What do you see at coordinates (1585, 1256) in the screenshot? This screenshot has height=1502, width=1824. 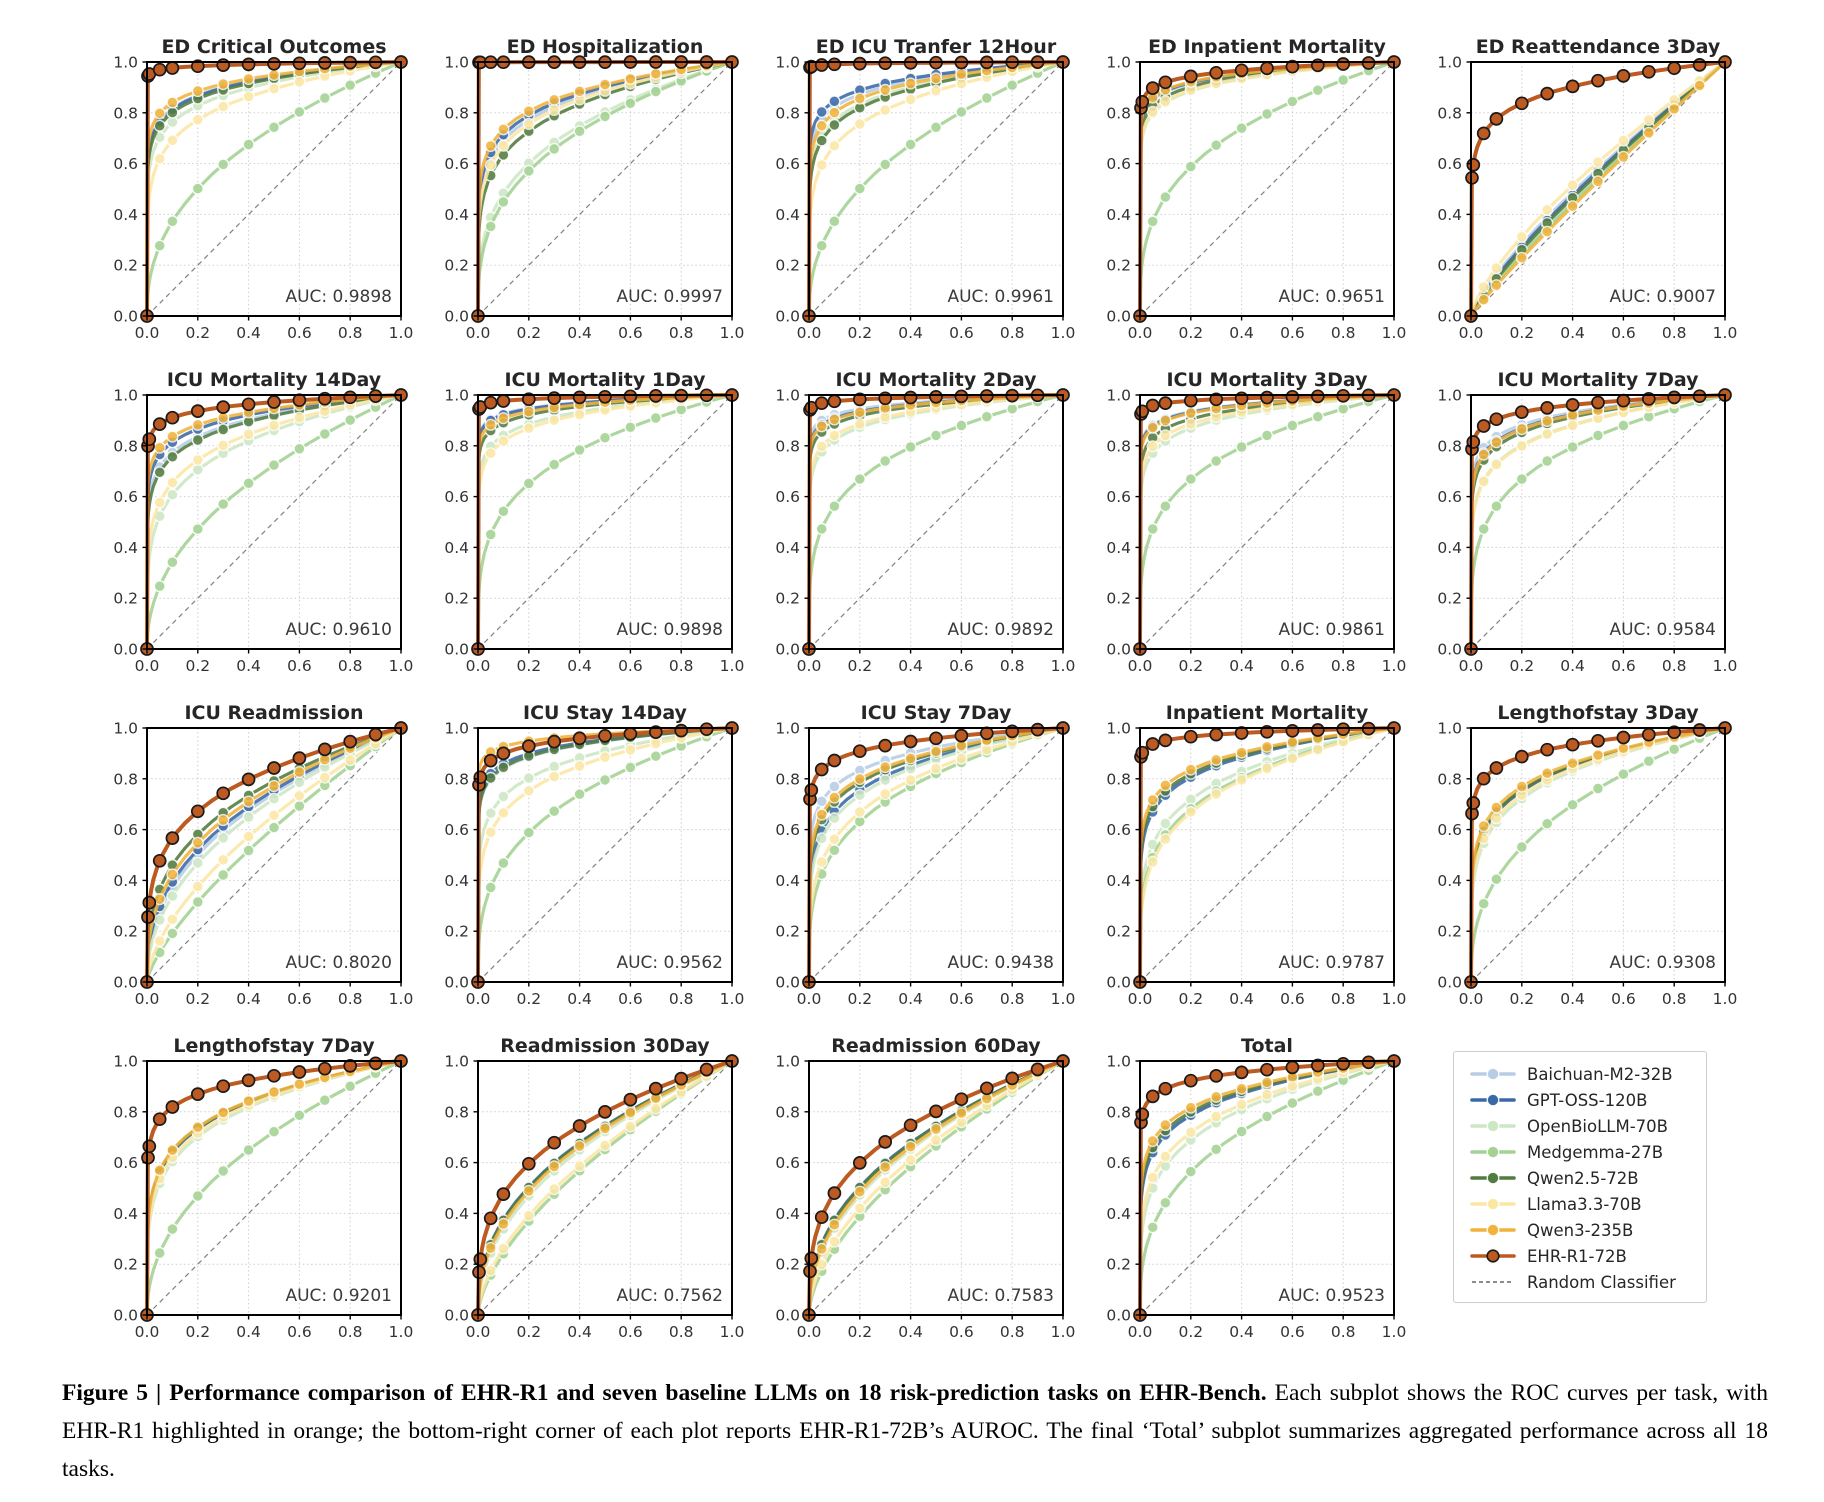 I see `legend-item-ehr-r1-72b: EHR-R1-72B` at bounding box center [1585, 1256].